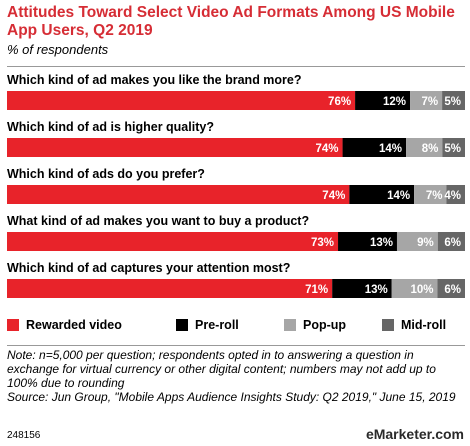 Image resolution: width=470 pixels, height=446 pixels. I want to click on legend-label-mid-roll: Mid-roll, so click(424, 325).